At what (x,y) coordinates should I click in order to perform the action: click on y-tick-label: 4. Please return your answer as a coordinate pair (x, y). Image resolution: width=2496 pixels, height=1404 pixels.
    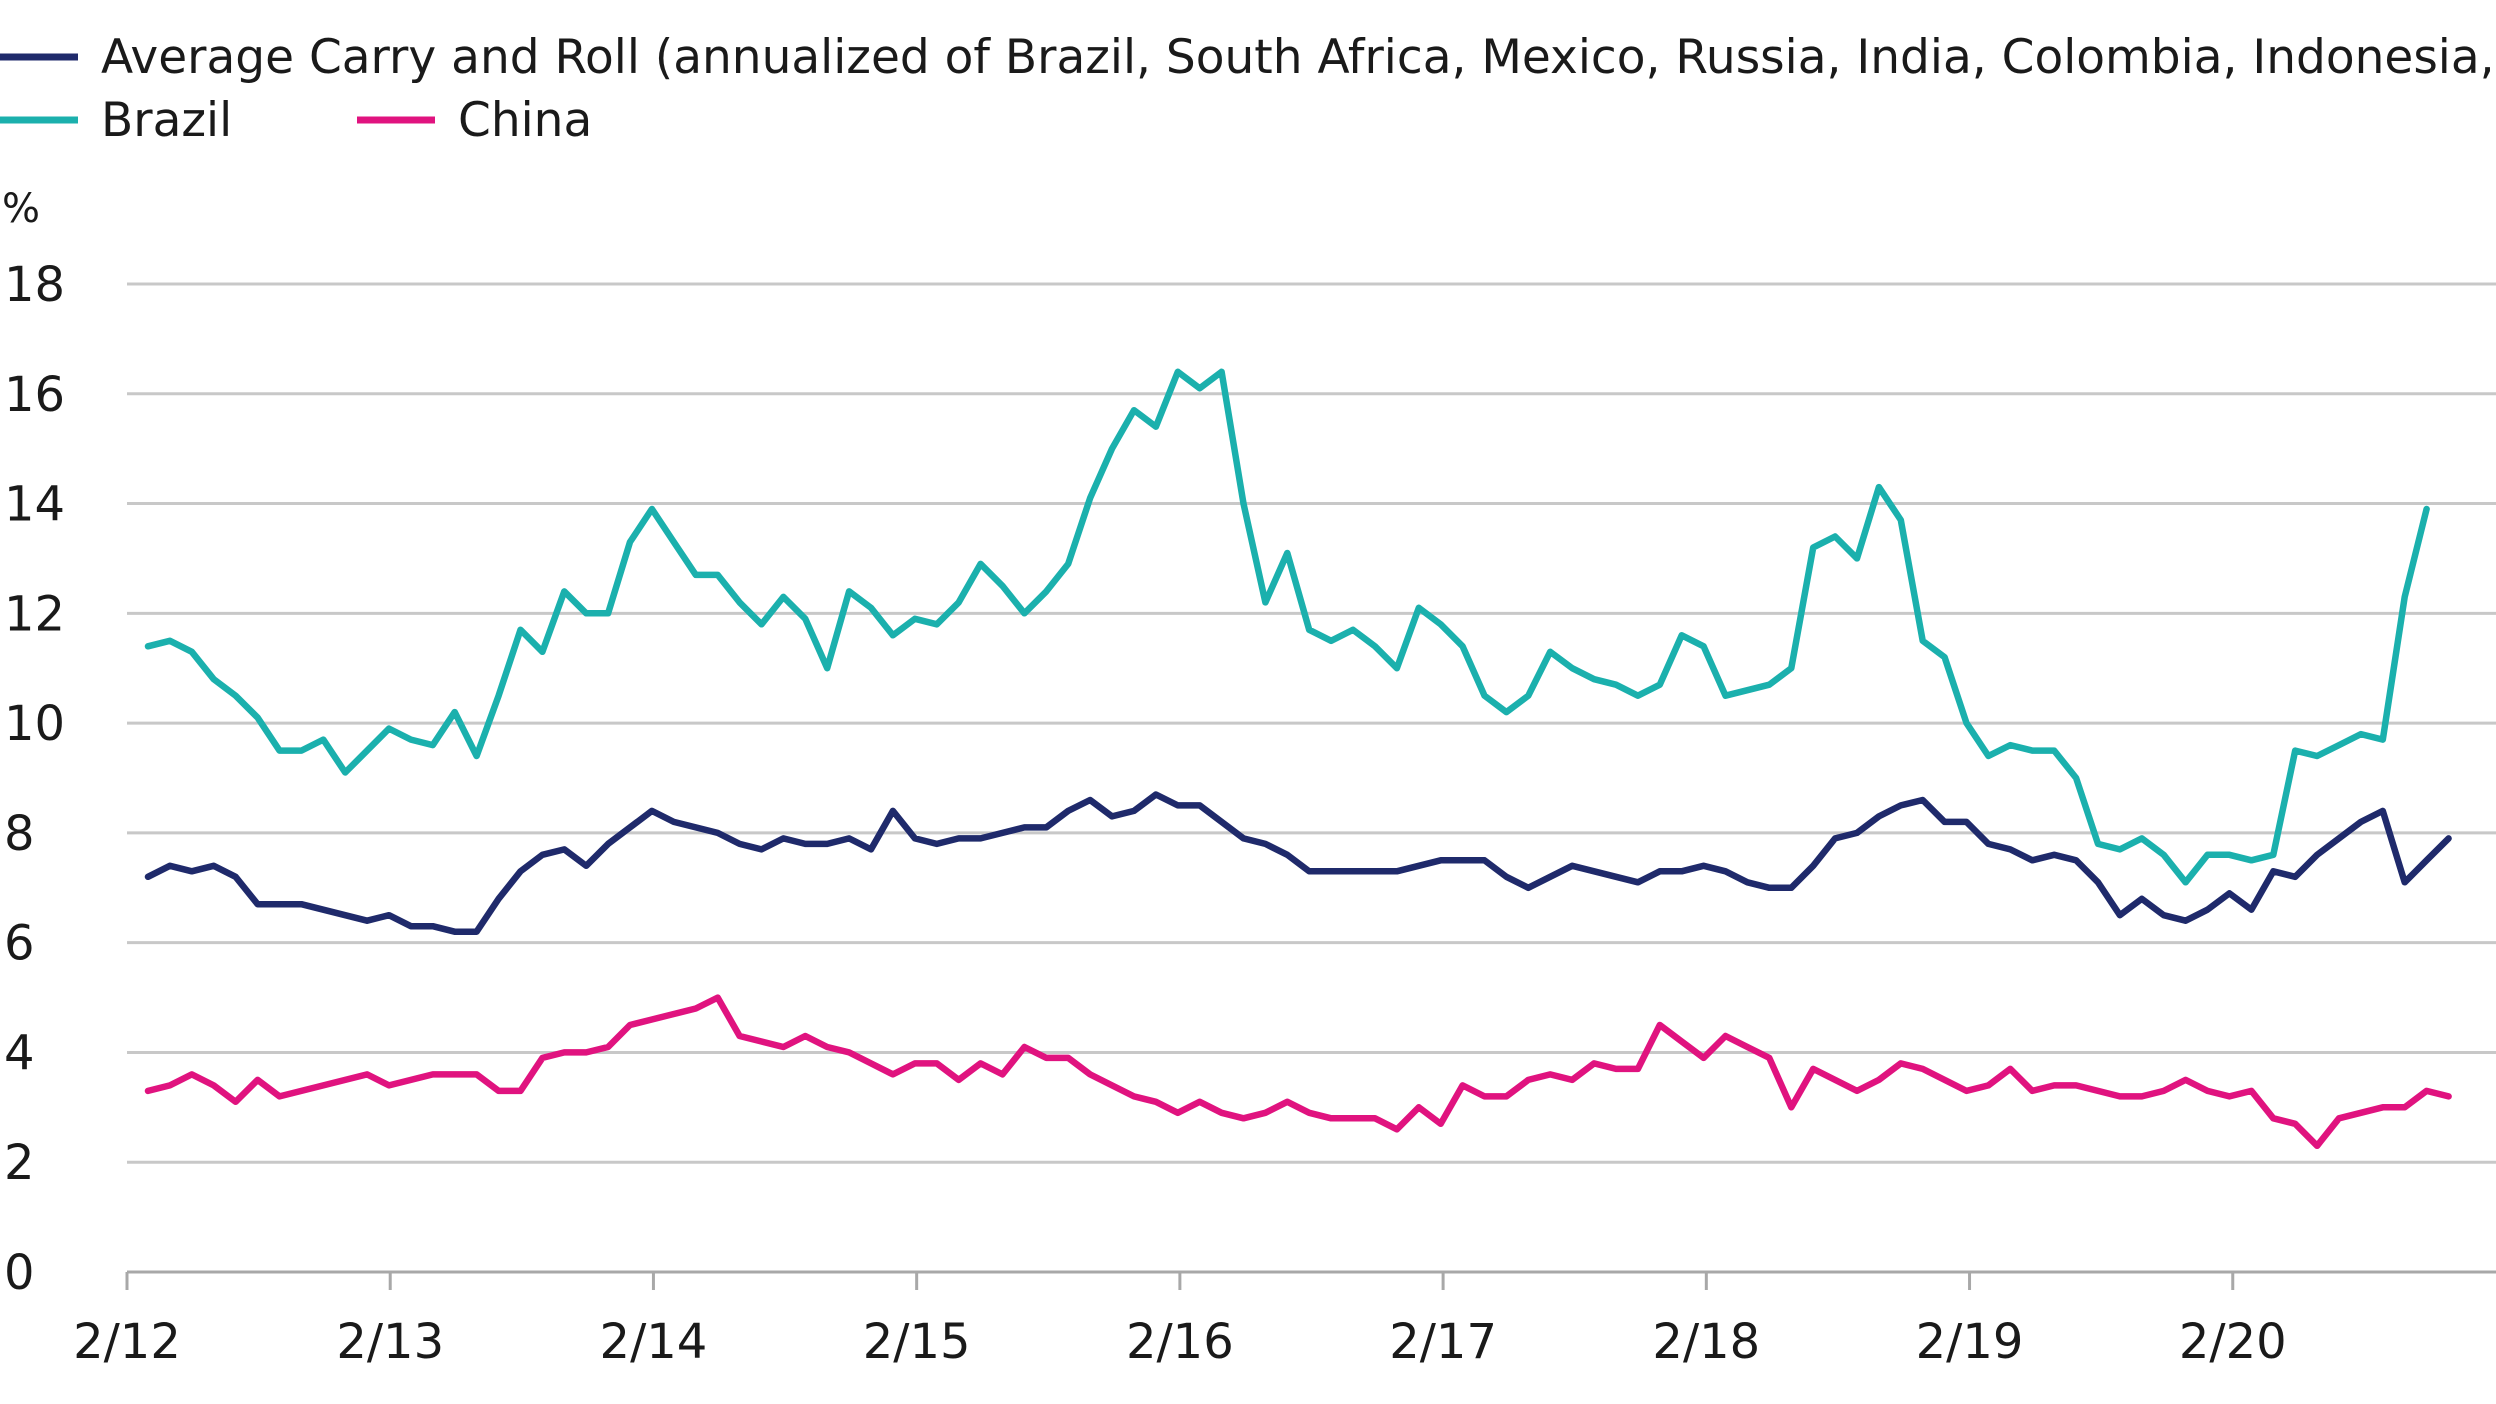
    Looking at the image, I should click on (19, 1053).